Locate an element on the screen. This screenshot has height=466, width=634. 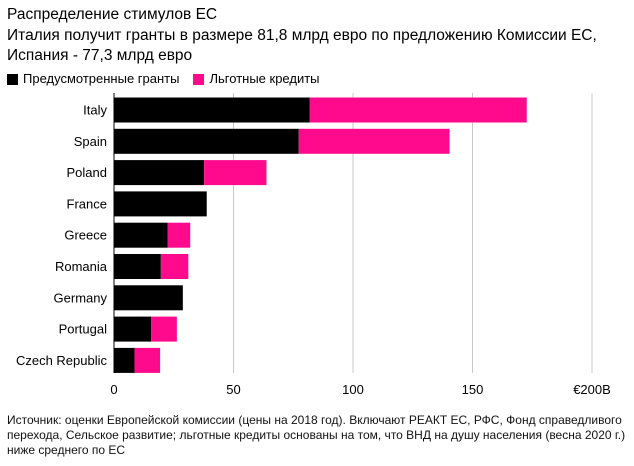
legend-swatch-grants is located at coordinates (12, 79).